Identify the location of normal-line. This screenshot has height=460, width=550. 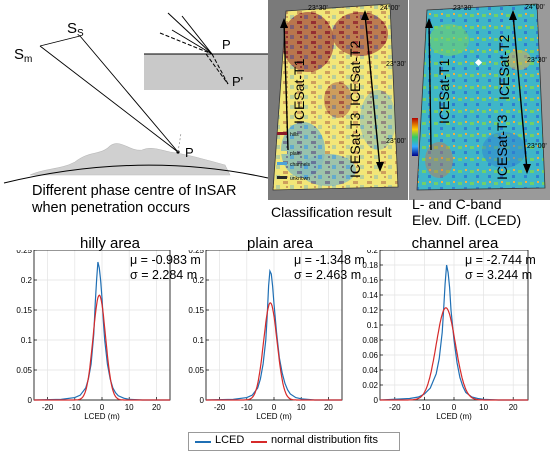
(179, 142).